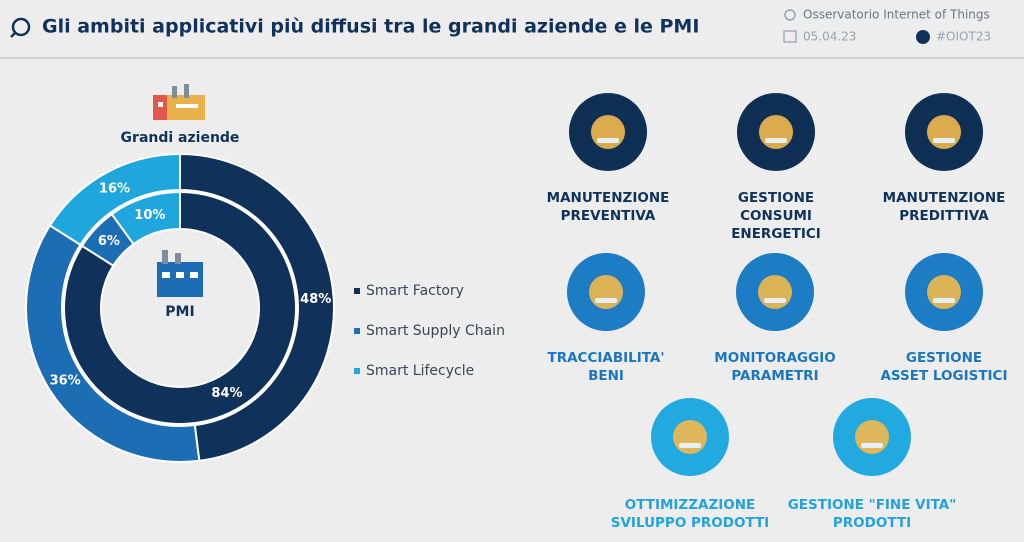 The height and width of the screenshot is (542, 1024). I want to click on app-label: OTTIMIZZAZIONE, so click(690, 505).